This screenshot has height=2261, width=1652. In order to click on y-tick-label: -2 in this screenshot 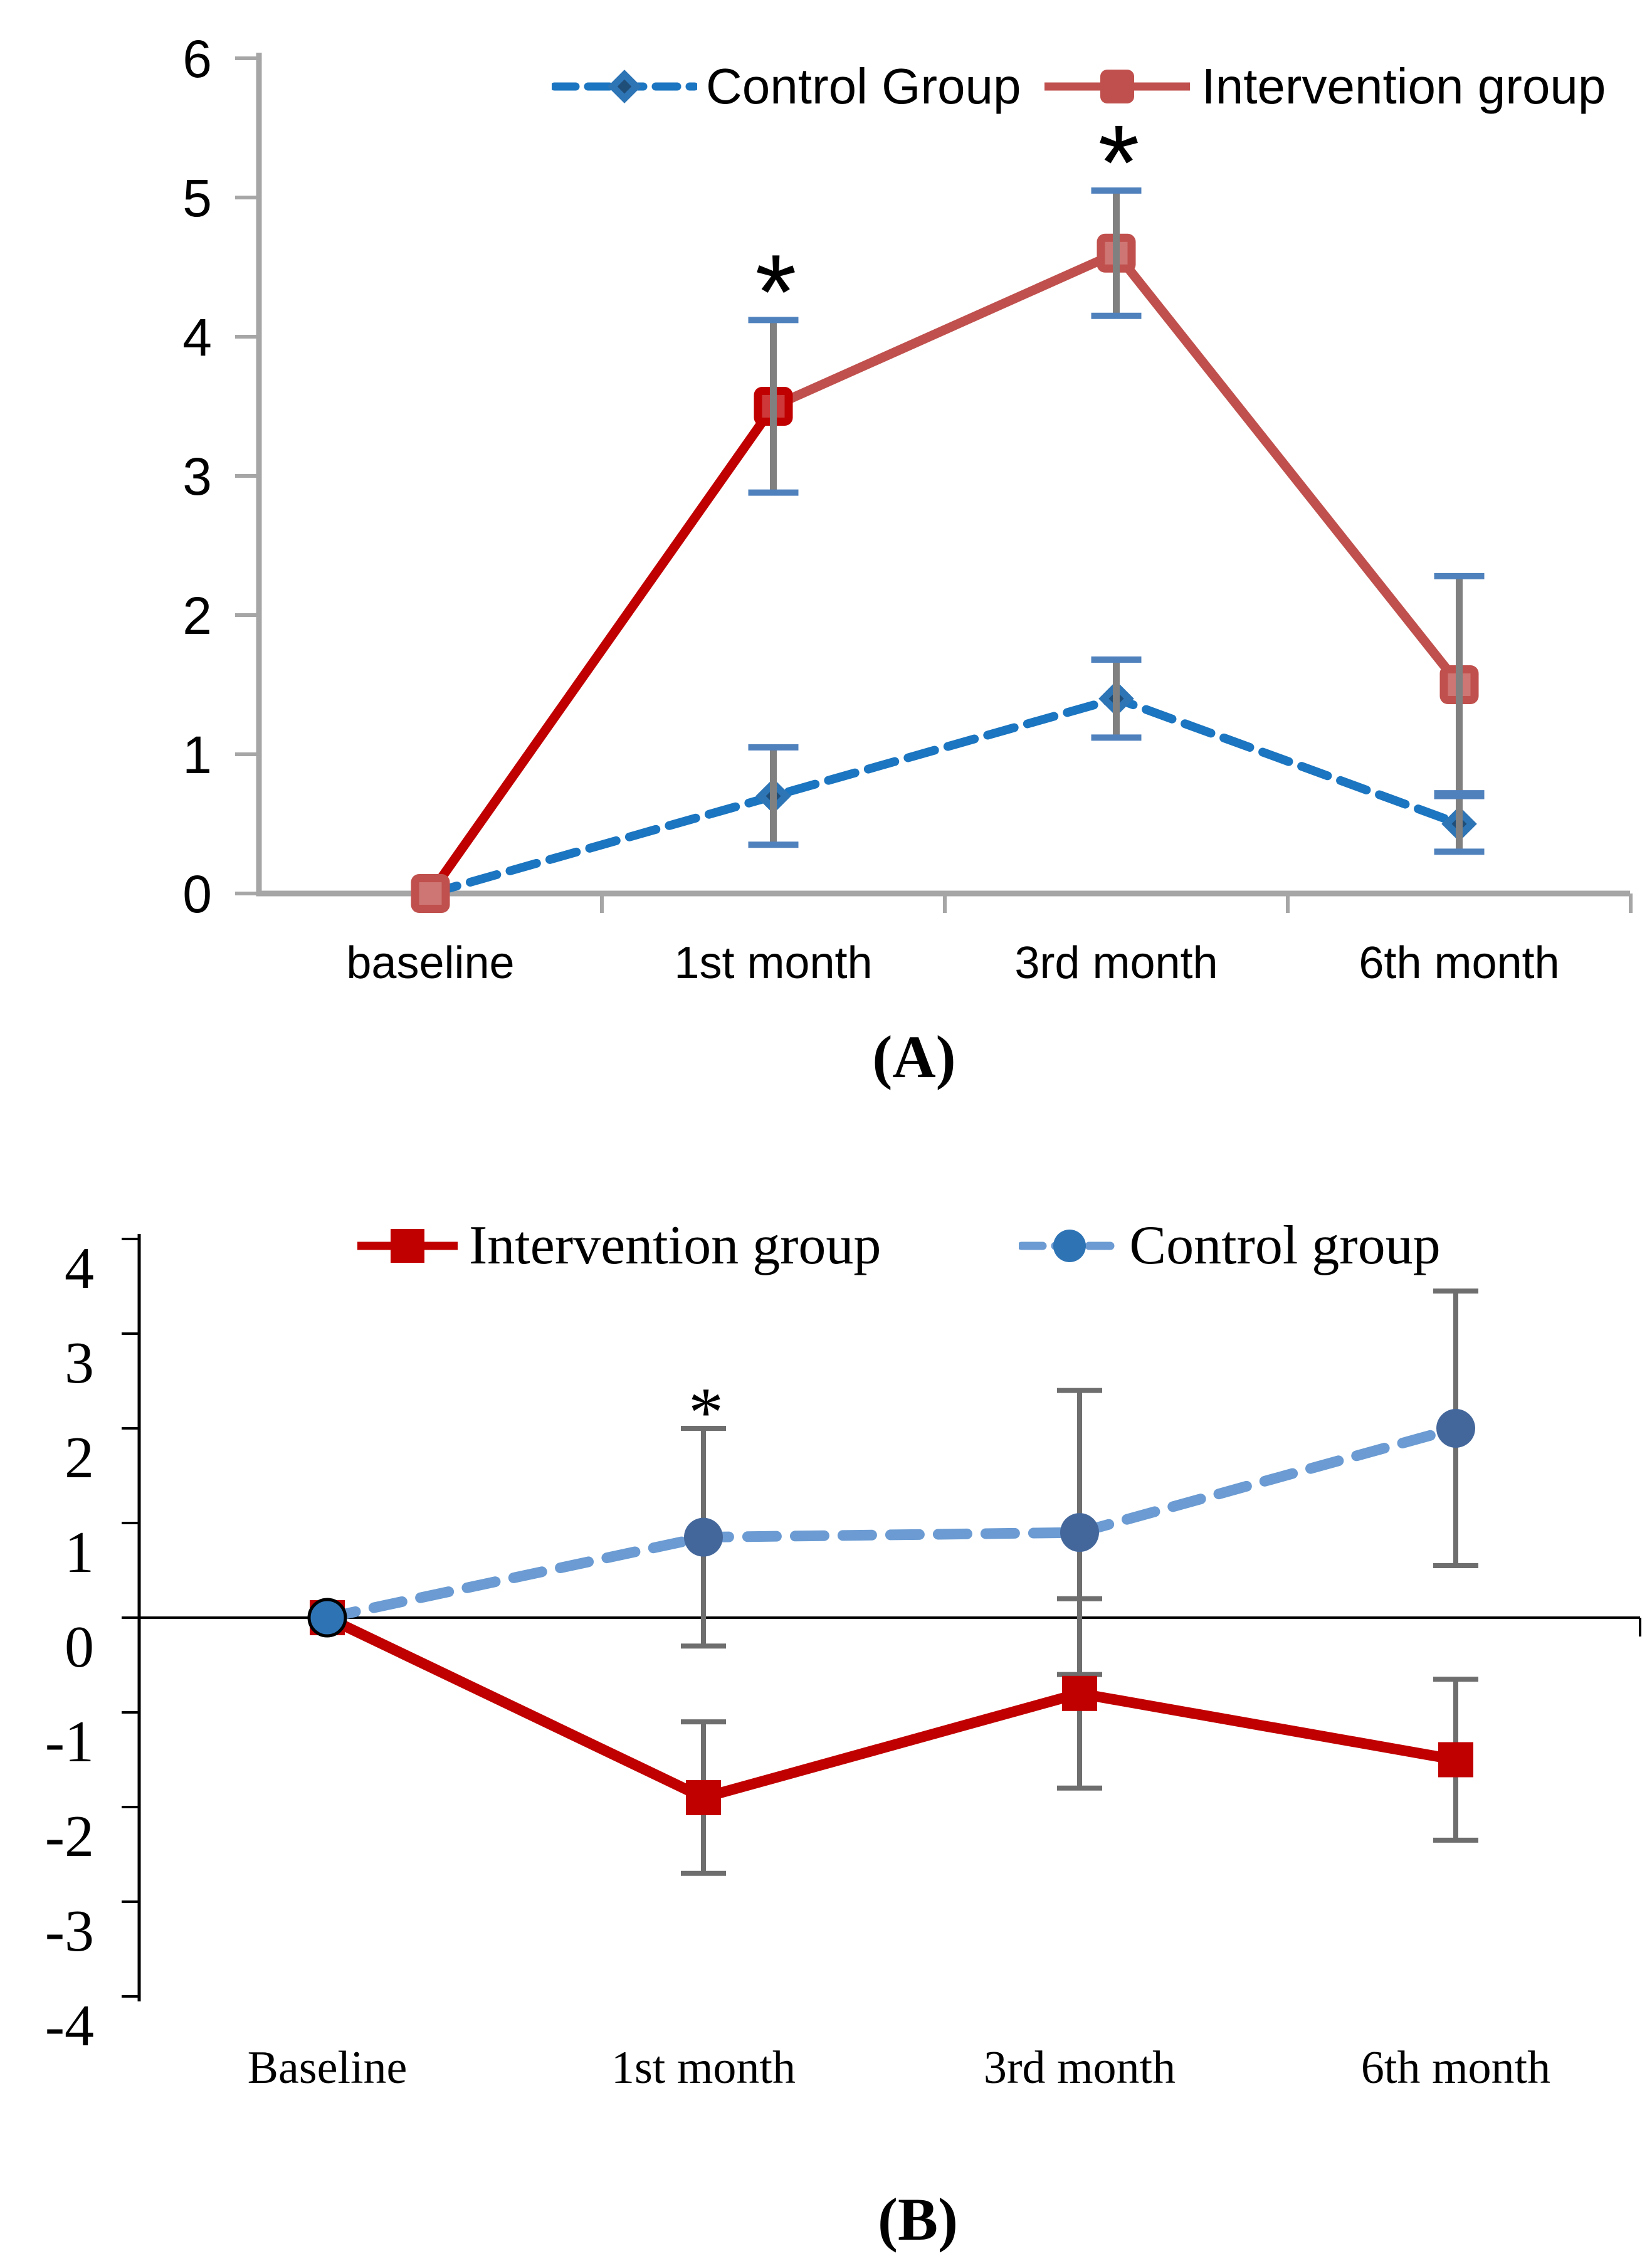, I will do `click(69, 1836)`.